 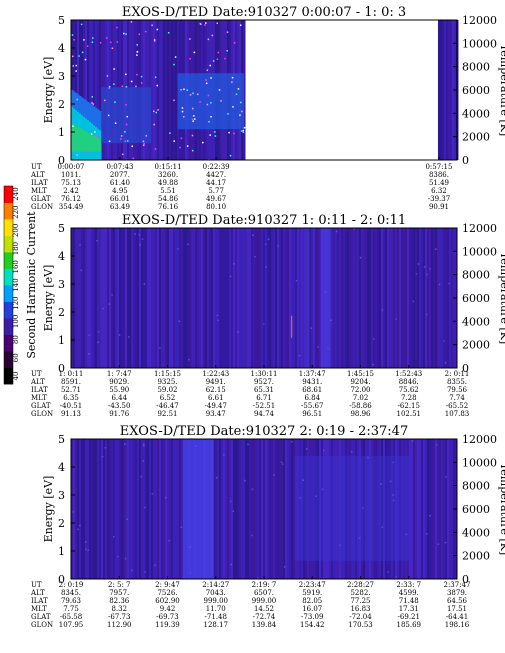 What do you see at coordinates (168, 183) in the screenshot?
I see `annotation-value-ilat: 49.88` at bounding box center [168, 183].